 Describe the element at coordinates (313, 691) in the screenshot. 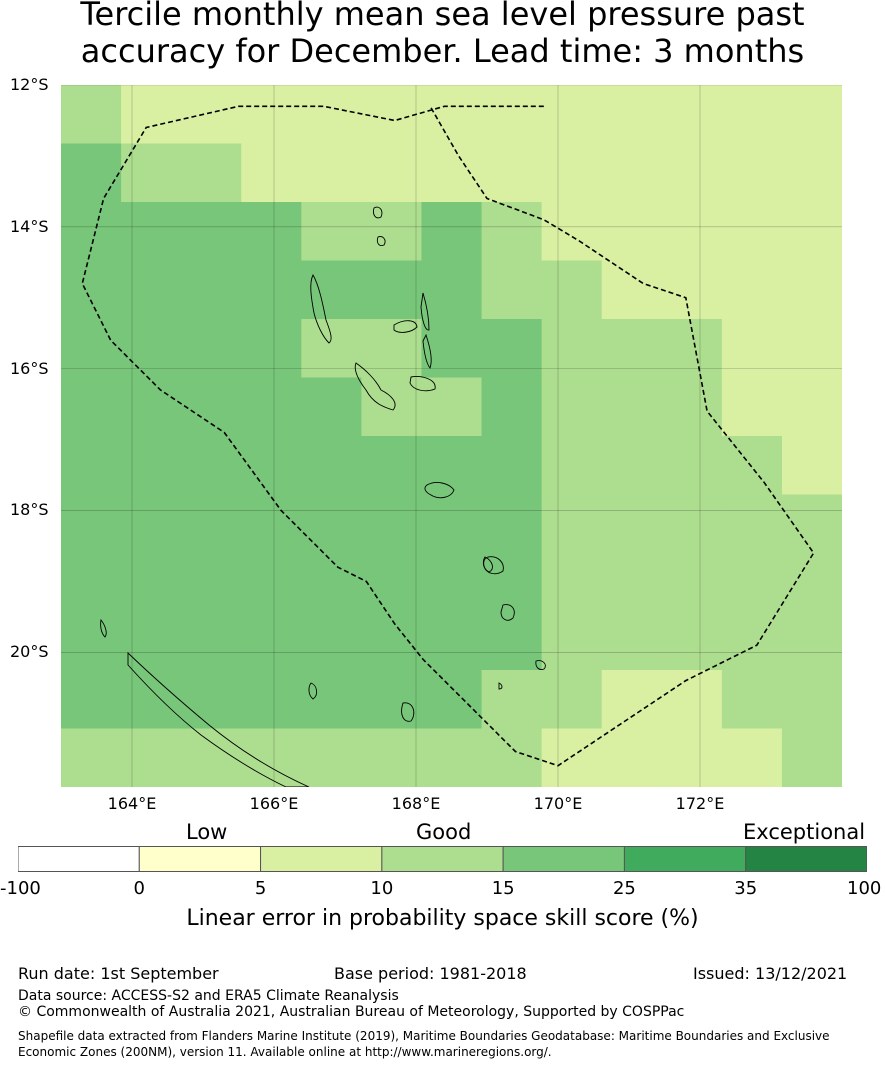

I see `ouvea-island` at that location.